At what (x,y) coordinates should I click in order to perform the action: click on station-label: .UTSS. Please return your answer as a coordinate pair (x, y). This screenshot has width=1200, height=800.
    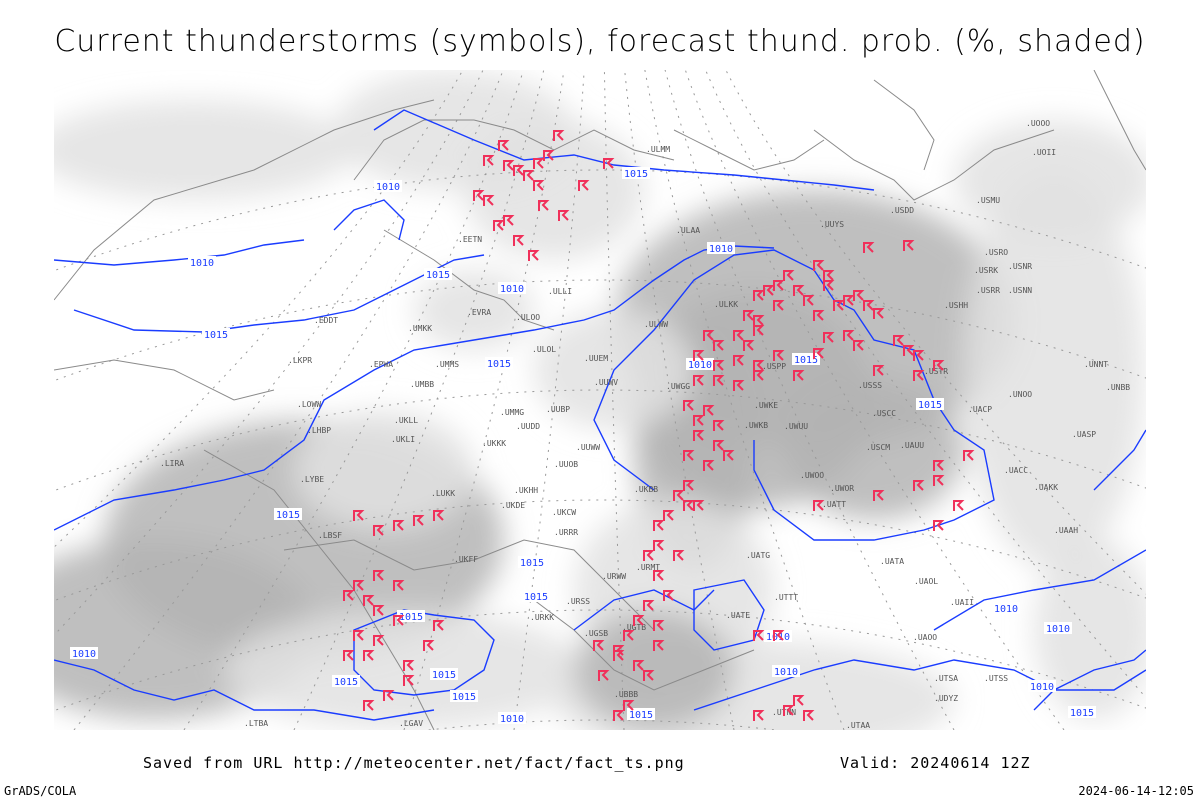
    Looking at the image, I should click on (996, 678).